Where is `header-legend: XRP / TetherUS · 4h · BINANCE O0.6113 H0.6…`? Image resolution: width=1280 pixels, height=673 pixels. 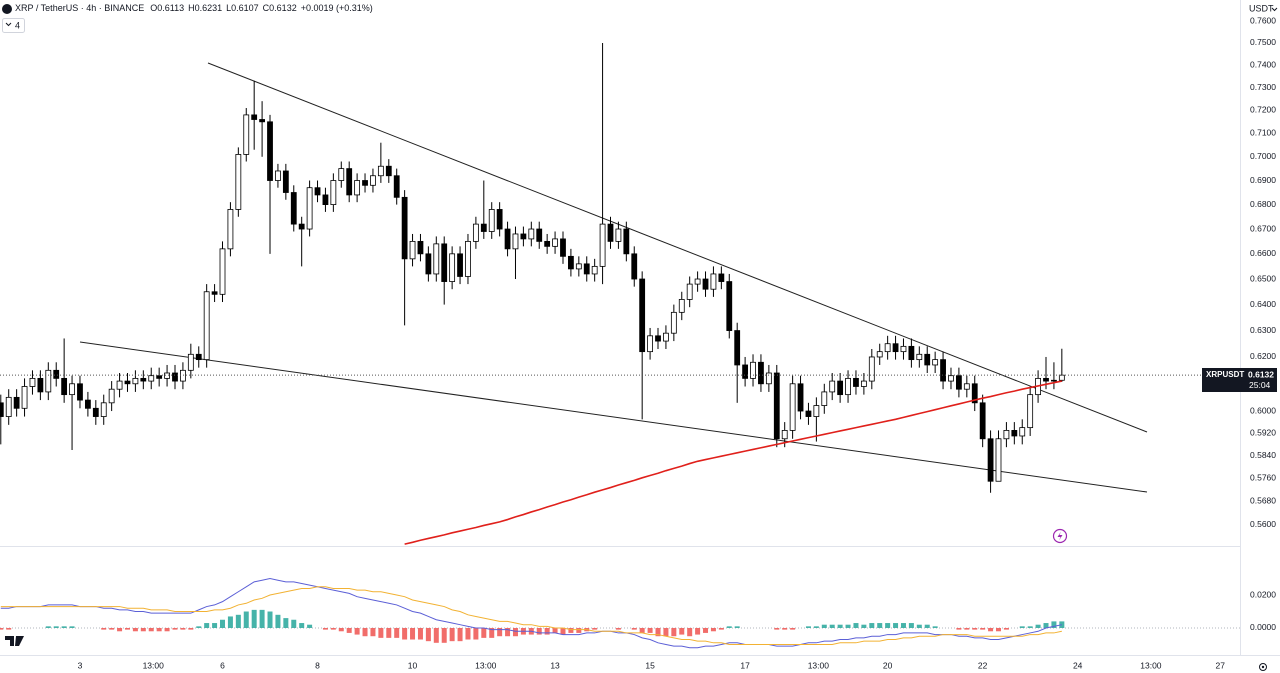 header-legend: XRP / TetherUS · 4h · BINANCE O0.6113 H0.6… is located at coordinates (194, 8).